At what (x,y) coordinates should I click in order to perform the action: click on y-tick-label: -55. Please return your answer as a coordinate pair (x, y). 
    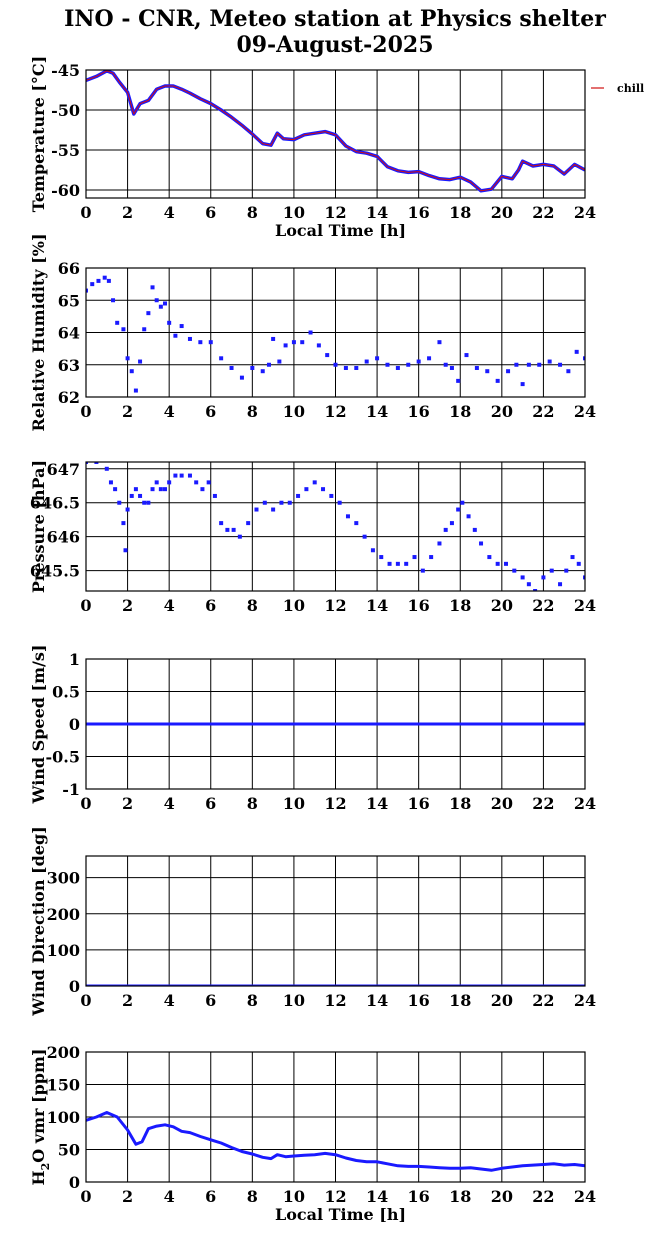
    Looking at the image, I should click on (65, 150).